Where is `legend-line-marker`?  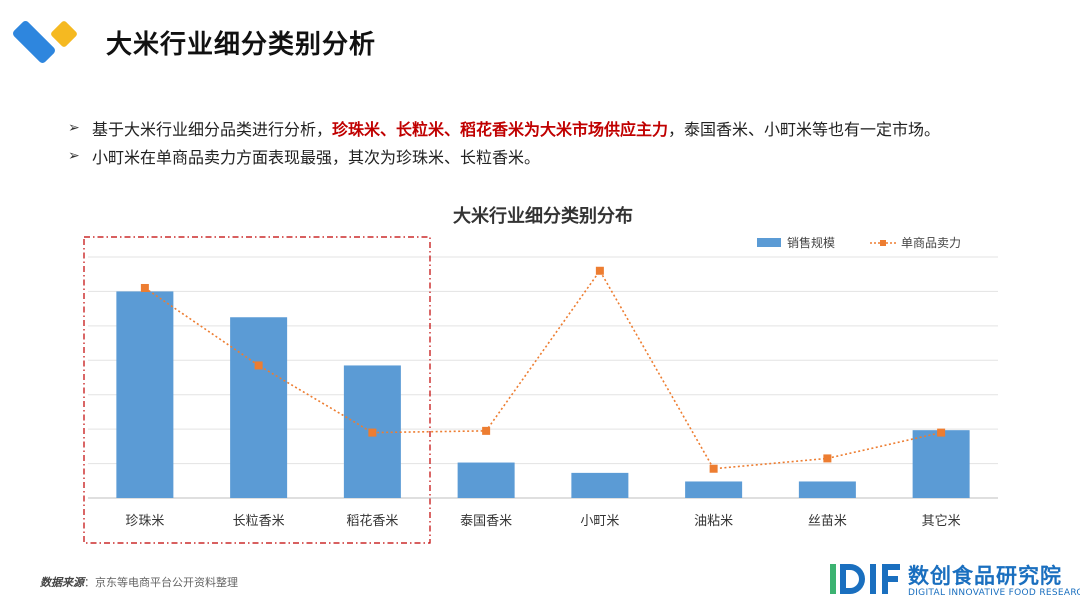 legend-line-marker is located at coordinates (883, 243).